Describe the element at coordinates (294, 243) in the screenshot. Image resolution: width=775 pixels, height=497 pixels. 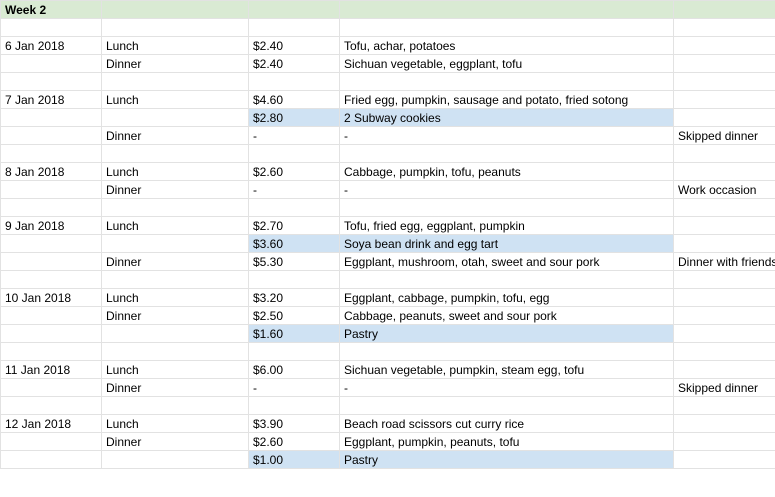
I see `cost-cell: $3.60` at that location.